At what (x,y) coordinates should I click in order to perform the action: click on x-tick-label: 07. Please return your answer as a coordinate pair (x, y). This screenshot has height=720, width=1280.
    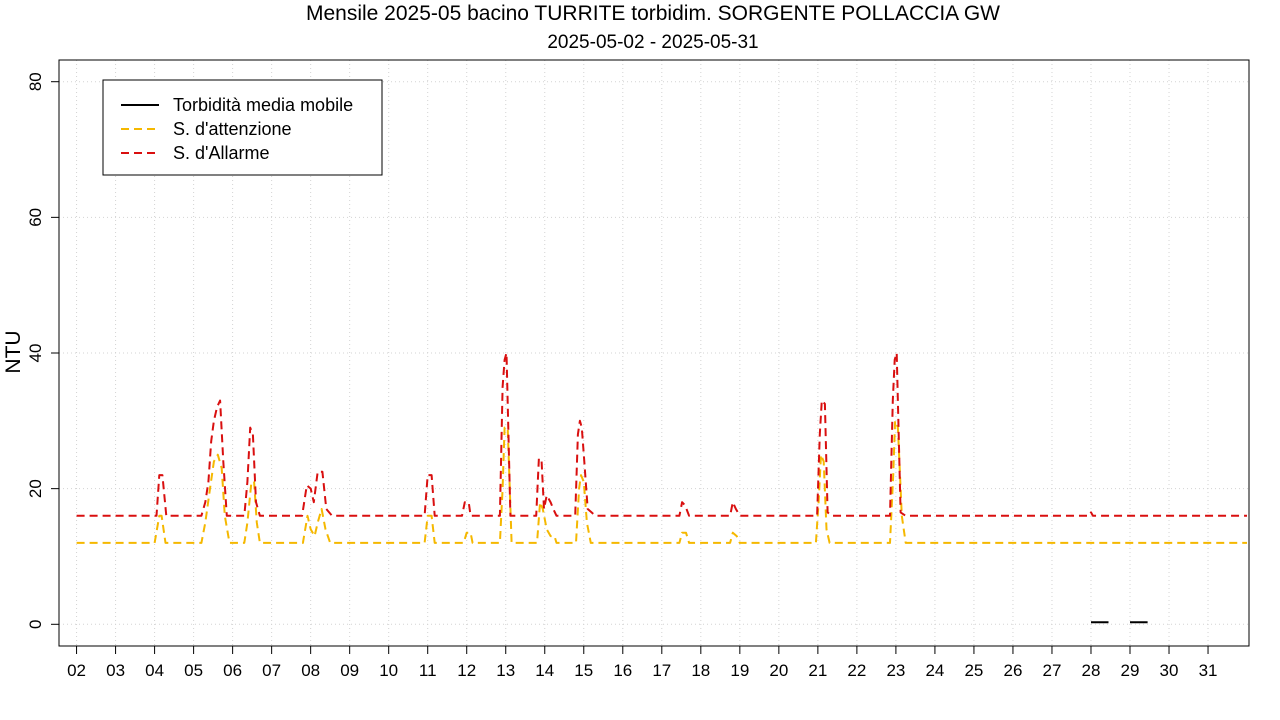
    Looking at the image, I should click on (271, 670).